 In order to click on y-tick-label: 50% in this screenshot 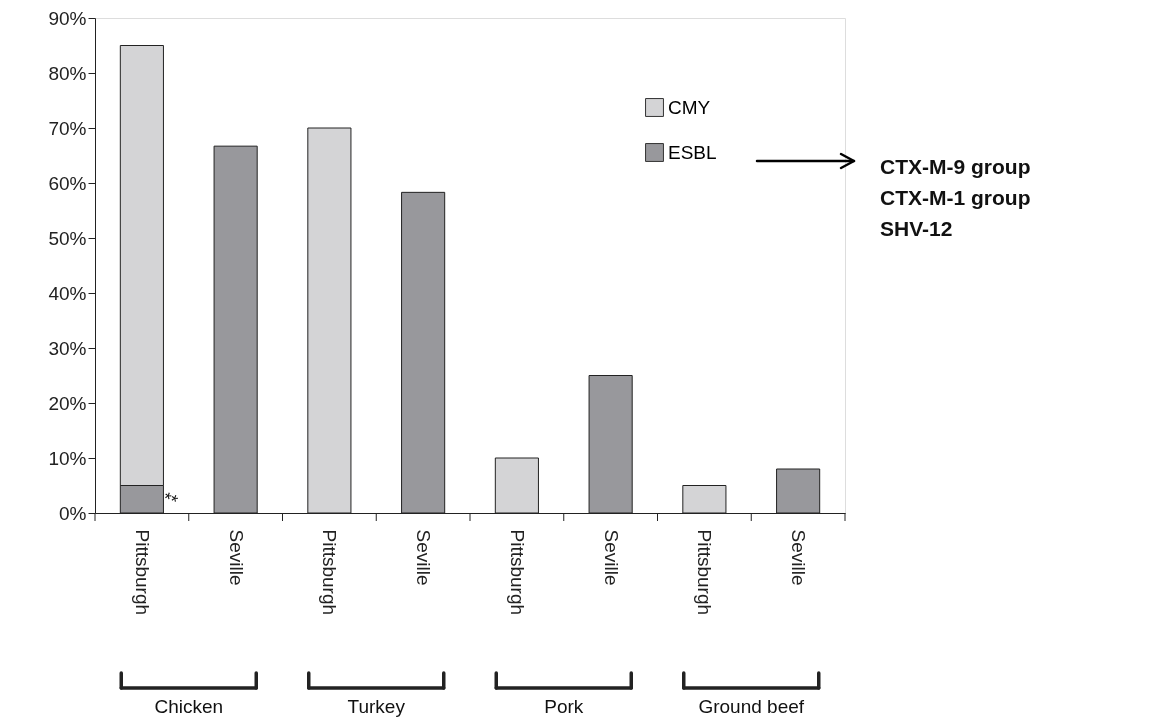, I will do `click(67, 238)`.